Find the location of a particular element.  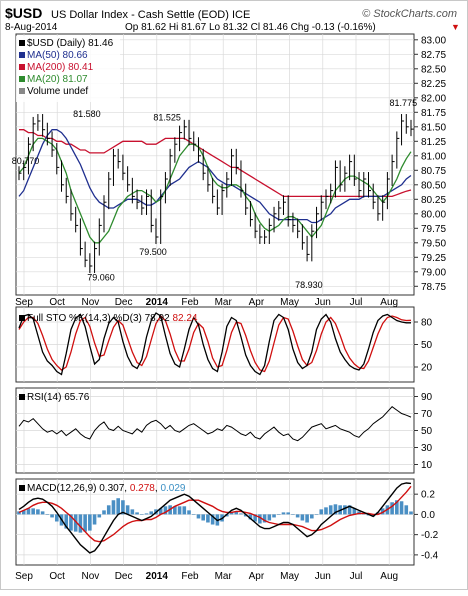

price-annotation: 81.525 is located at coordinates (167, 117).